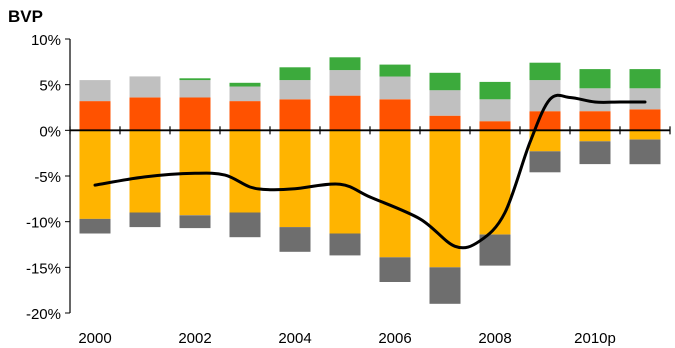  I want to click on x-tick-label: 2004, so click(294, 338).